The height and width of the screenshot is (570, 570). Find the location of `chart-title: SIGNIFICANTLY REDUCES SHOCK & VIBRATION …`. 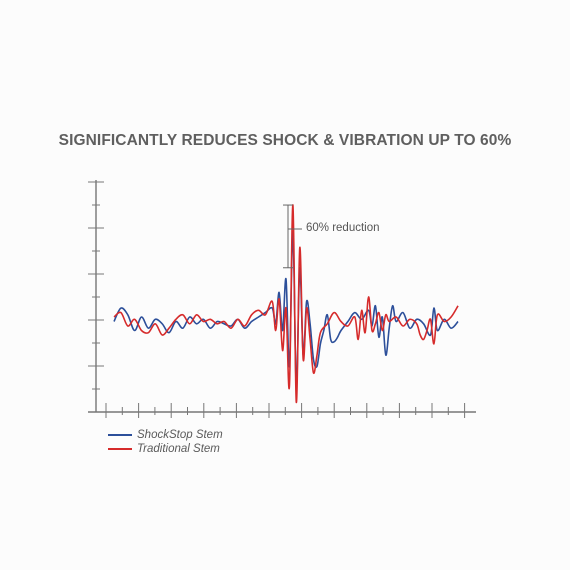

chart-title: SIGNIFICANTLY REDUCES SHOCK & VIBRATION … is located at coordinates (285, 140).